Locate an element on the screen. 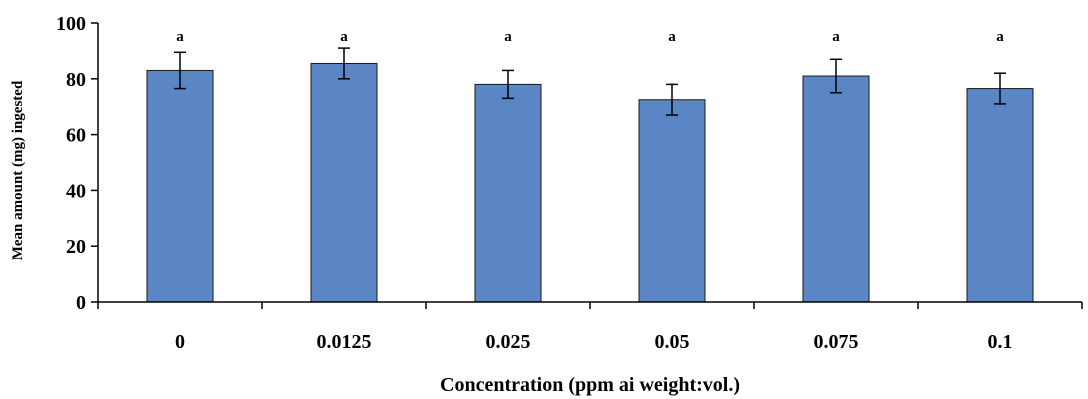 The width and height of the screenshot is (1088, 399). error-bars is located at coordinates (590, 81).